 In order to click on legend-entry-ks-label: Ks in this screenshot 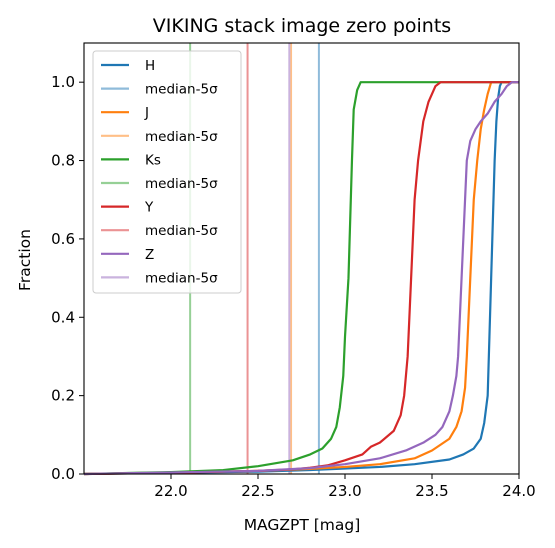, I will do `click(153, 160)`.